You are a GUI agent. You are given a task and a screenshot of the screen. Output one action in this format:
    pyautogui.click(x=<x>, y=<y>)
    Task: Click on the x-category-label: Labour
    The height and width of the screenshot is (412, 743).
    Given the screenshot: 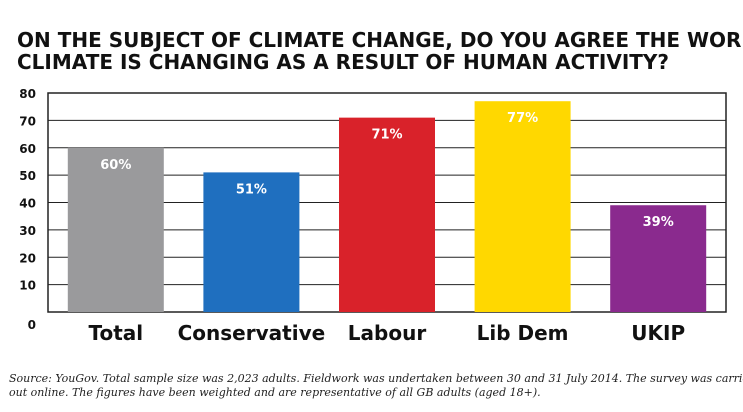 What is the action you would take?
    pyautogui.click(x=387, y=333)
    